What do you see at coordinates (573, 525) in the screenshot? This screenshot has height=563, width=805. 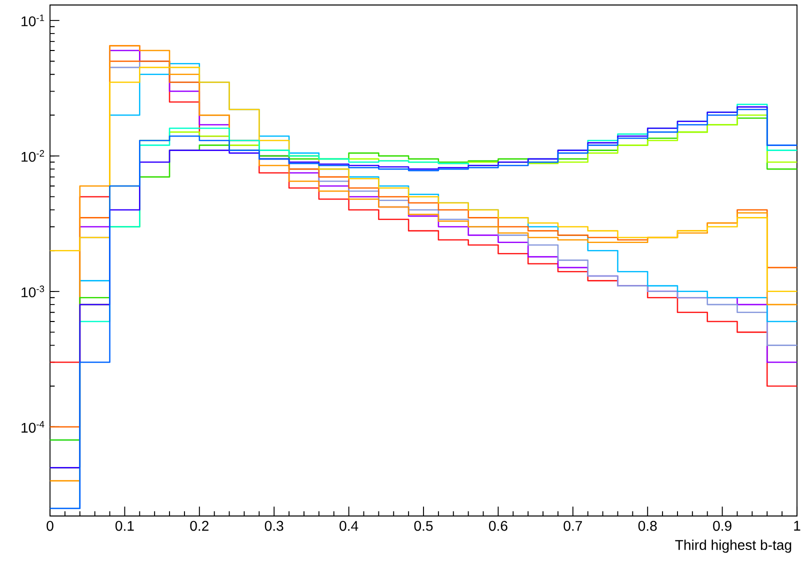 I see `x-tick-label: 0.7` at bounding box center [573, 525].